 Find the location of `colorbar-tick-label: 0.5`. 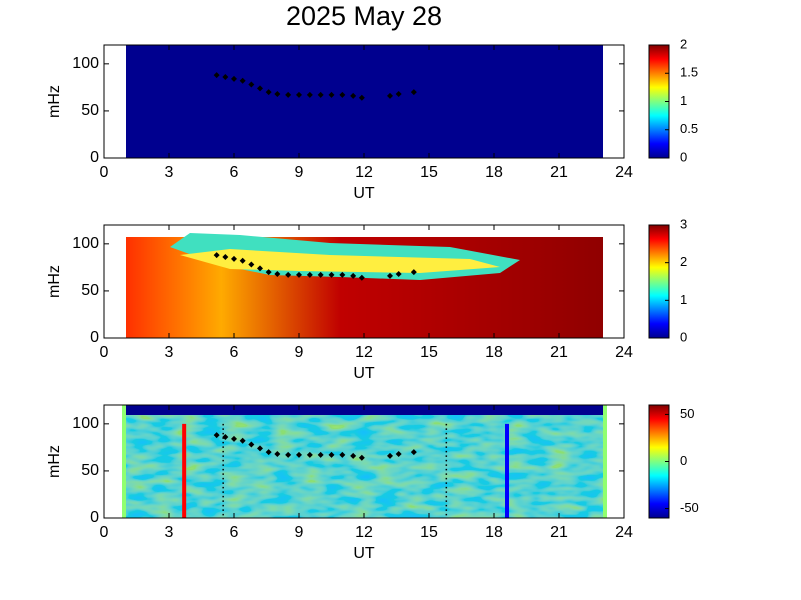

colorbar-tick-label: 0.5 is located at coordinates (689, 128).